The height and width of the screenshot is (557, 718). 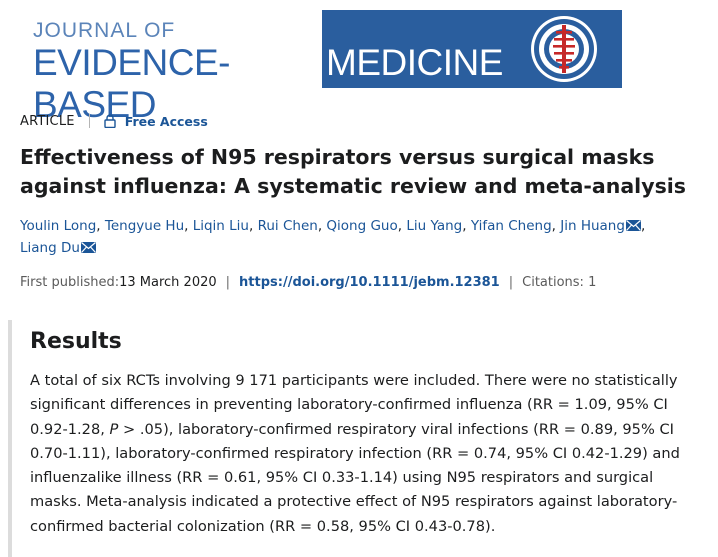 I want to click on author-link: Liqin Liu, so click(x=220, y=226).